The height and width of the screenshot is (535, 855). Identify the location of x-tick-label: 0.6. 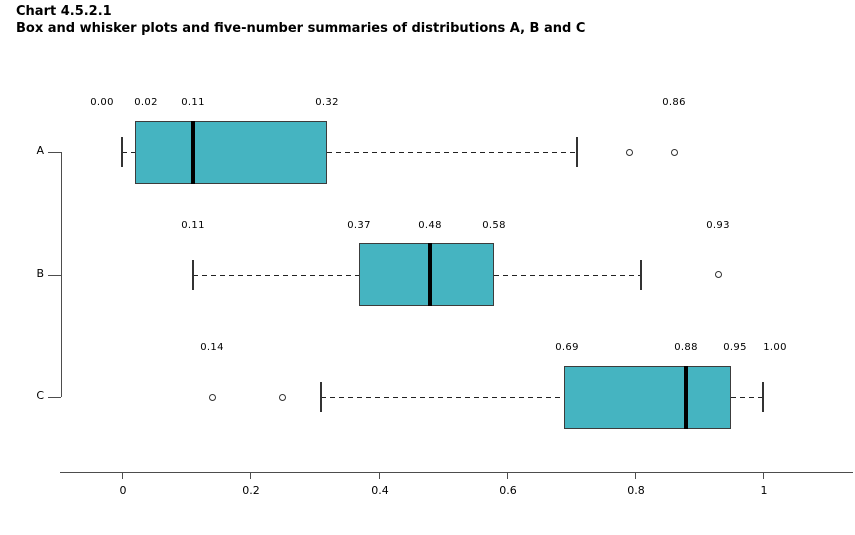
(508, 490).